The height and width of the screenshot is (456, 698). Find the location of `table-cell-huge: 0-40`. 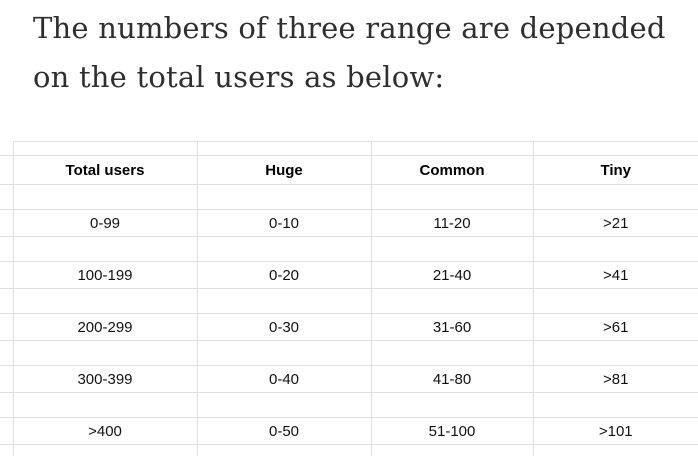

table-cell-huge: 0-40 is located at coordinates (284, 379).